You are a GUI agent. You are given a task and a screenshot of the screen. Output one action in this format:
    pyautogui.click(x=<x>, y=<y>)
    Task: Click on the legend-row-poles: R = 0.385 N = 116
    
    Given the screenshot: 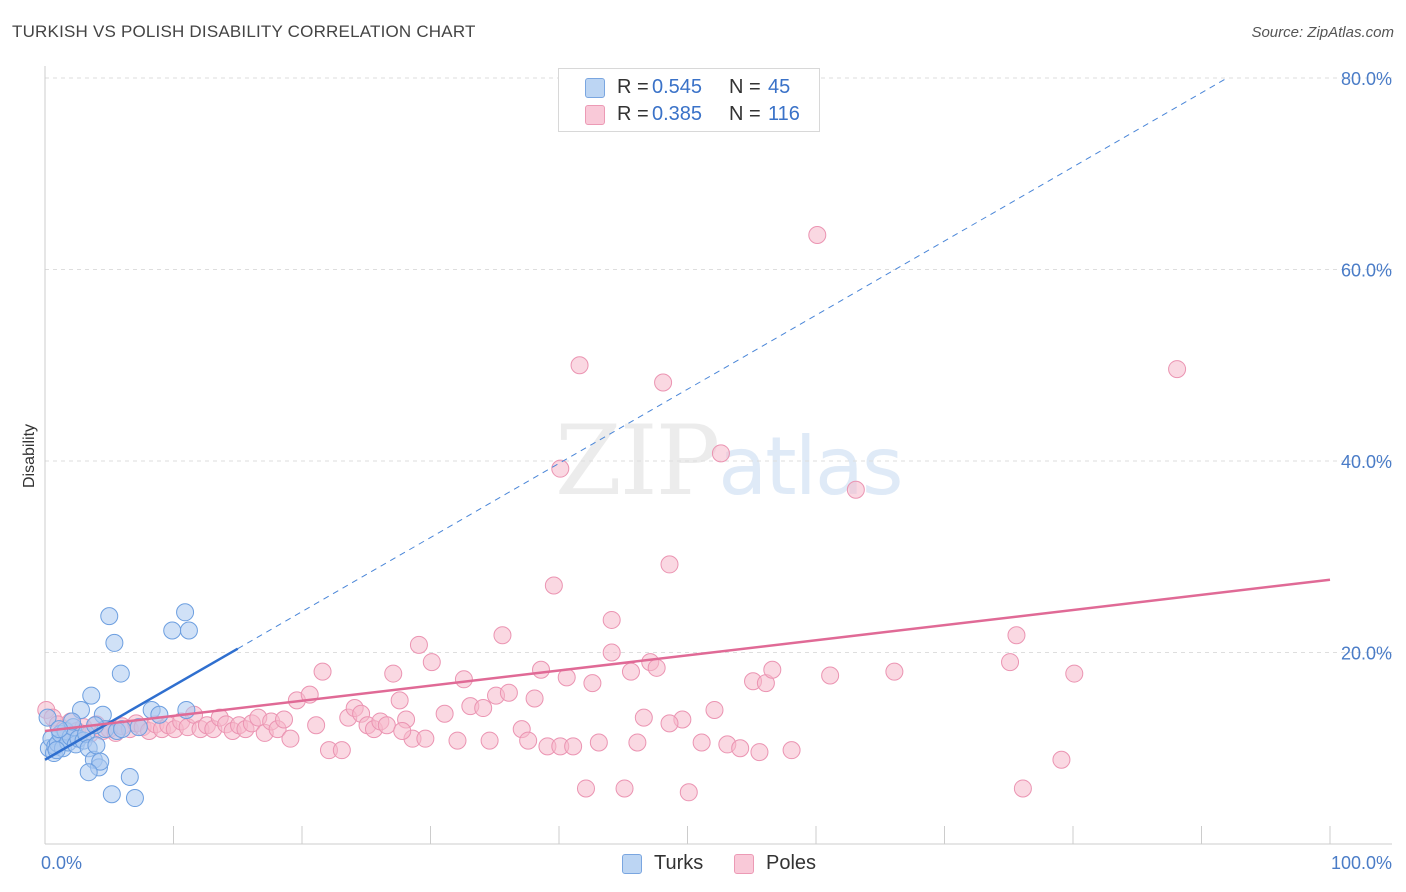 What is the action you would take?
    pyautogui.click(x=689, y=114)
    